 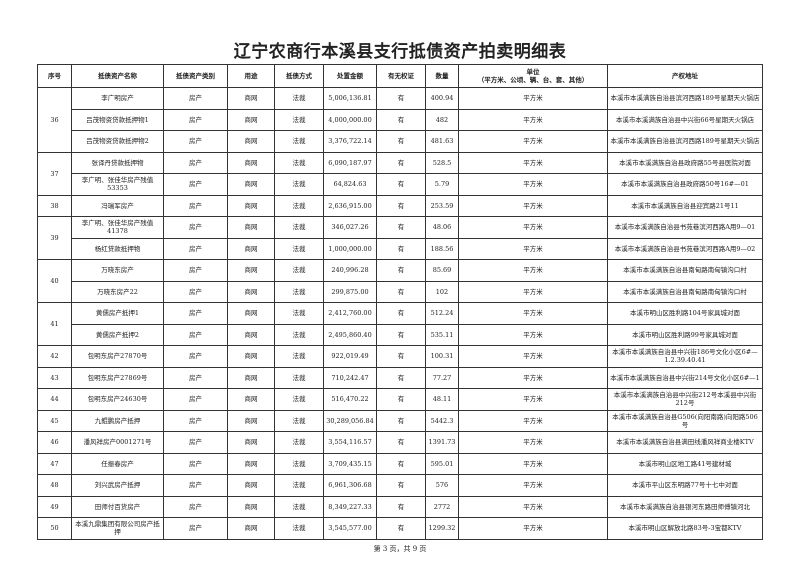 I want to click on cell-qty: 48.06, so click(x=442, y=227).